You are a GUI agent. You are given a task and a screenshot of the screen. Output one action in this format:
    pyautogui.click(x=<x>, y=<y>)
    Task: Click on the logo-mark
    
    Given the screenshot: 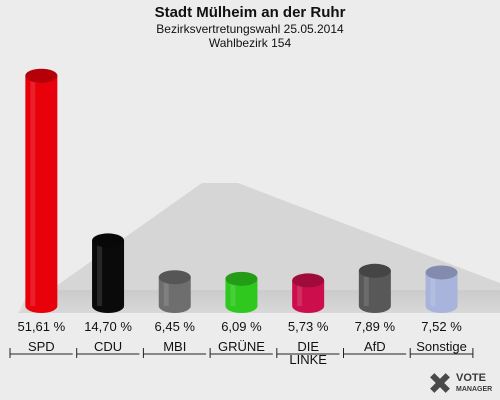 What is the action you would take?
    pyautogui.click(x=440, y=383)
    